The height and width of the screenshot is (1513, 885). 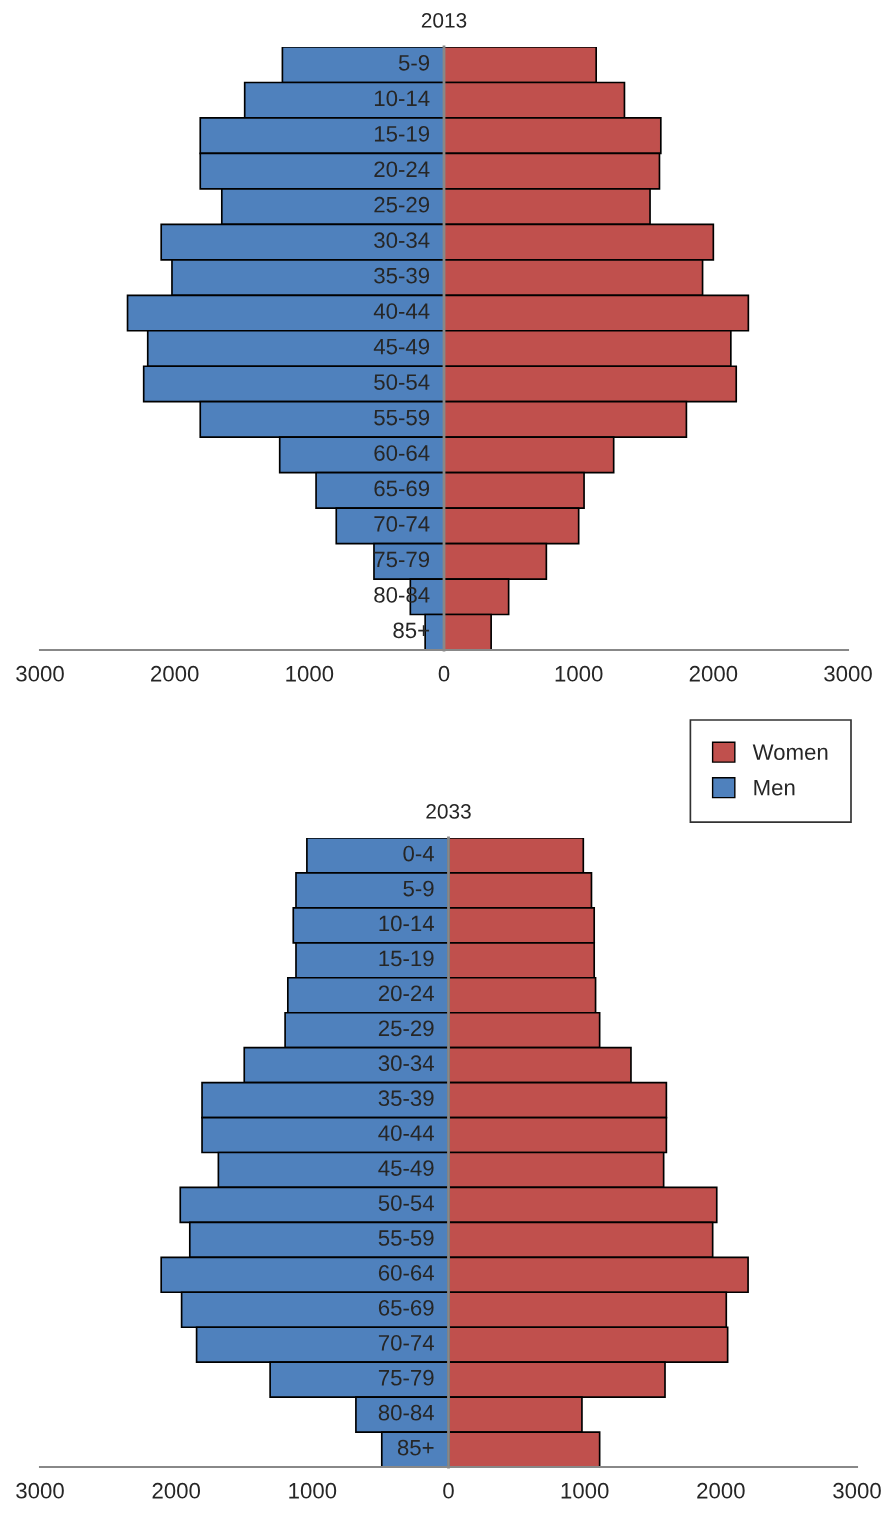 I want to click on legend-label: Men, so click(x=774, y=787).